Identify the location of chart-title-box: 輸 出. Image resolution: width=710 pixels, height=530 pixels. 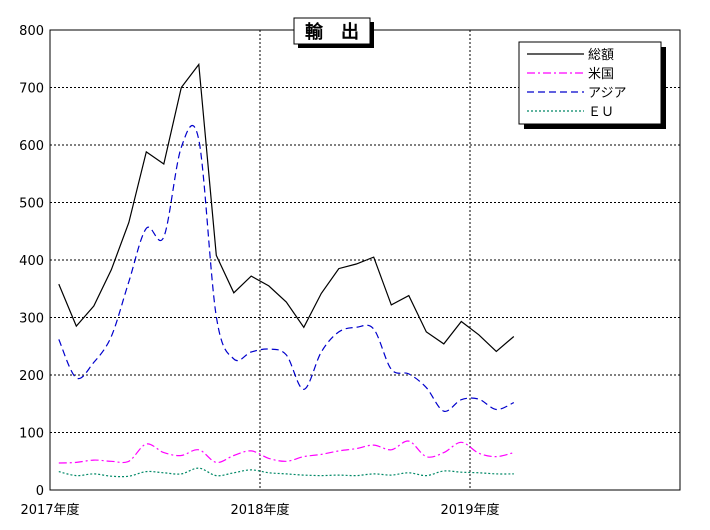
(333, 32).